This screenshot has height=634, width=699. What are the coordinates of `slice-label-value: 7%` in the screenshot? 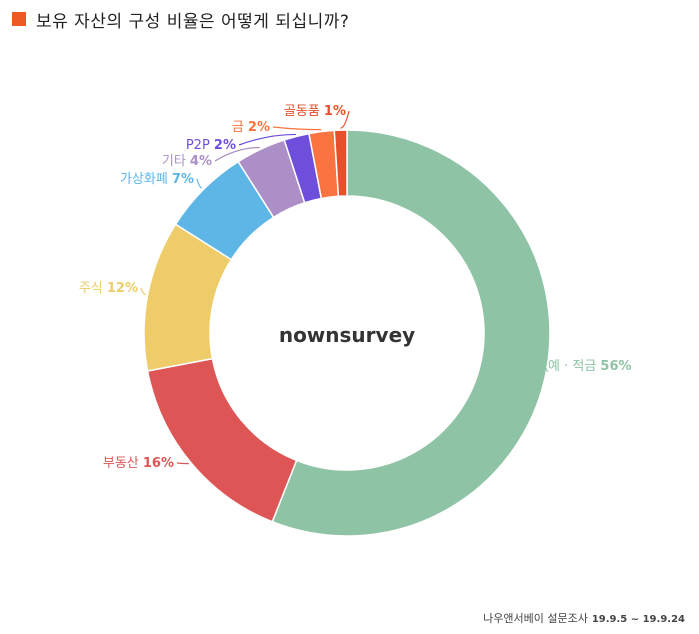 It's located at (183, 179).